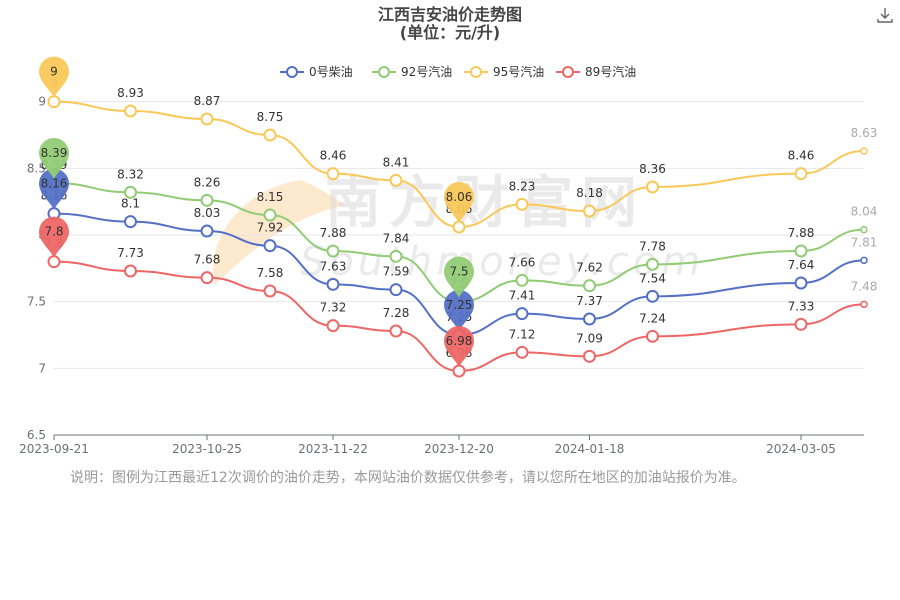  I want to click on data-label: 7.92, so click(270, 228).